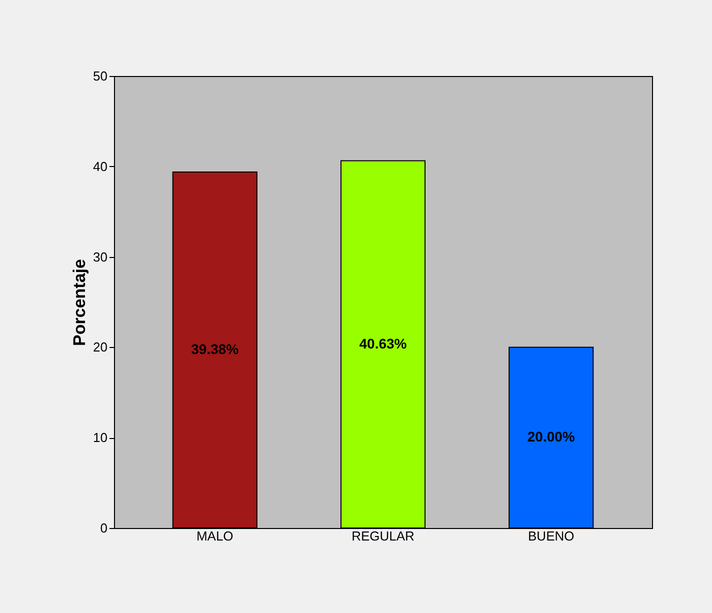  I want to click on data-label: 20.00%, so click(551, 436).